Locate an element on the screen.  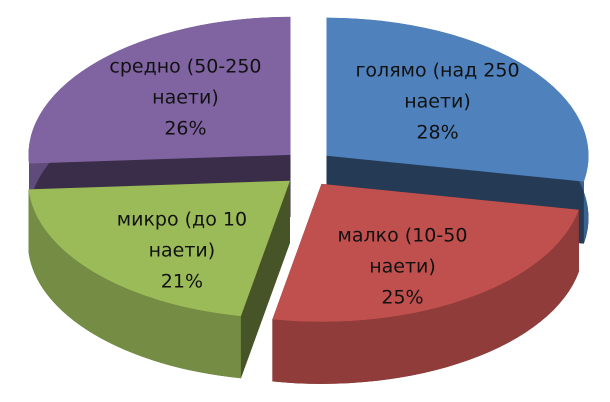
slice-percent: 21% is located at coordinates (182, 281).